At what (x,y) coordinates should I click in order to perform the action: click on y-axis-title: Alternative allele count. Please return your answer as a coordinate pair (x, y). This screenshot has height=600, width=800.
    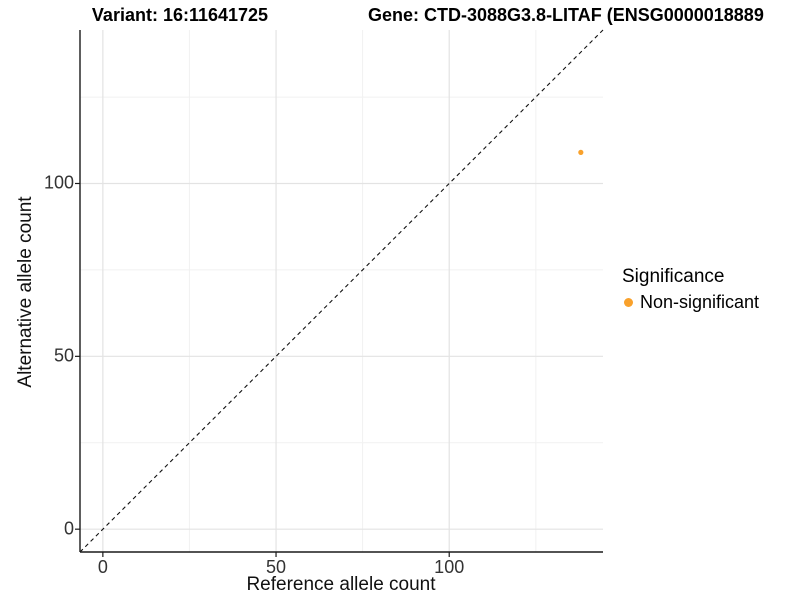
    Looking at the image, I should click on (25, 292).